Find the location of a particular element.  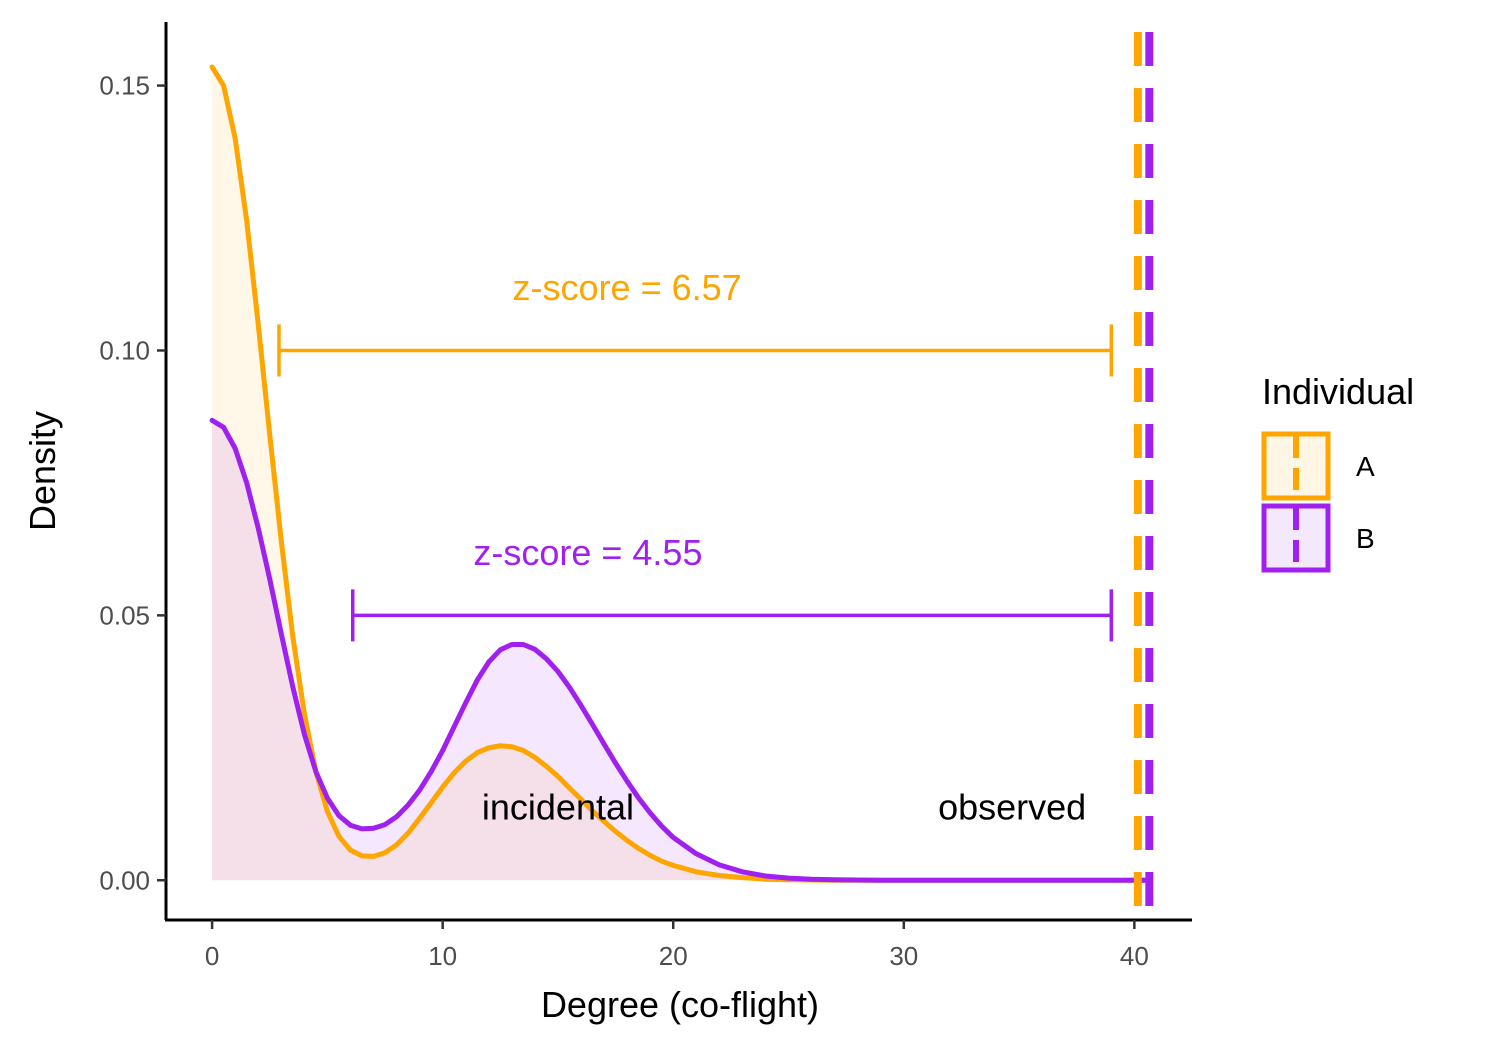

x-tick-label: 30 is located at coordinates (903, 956).